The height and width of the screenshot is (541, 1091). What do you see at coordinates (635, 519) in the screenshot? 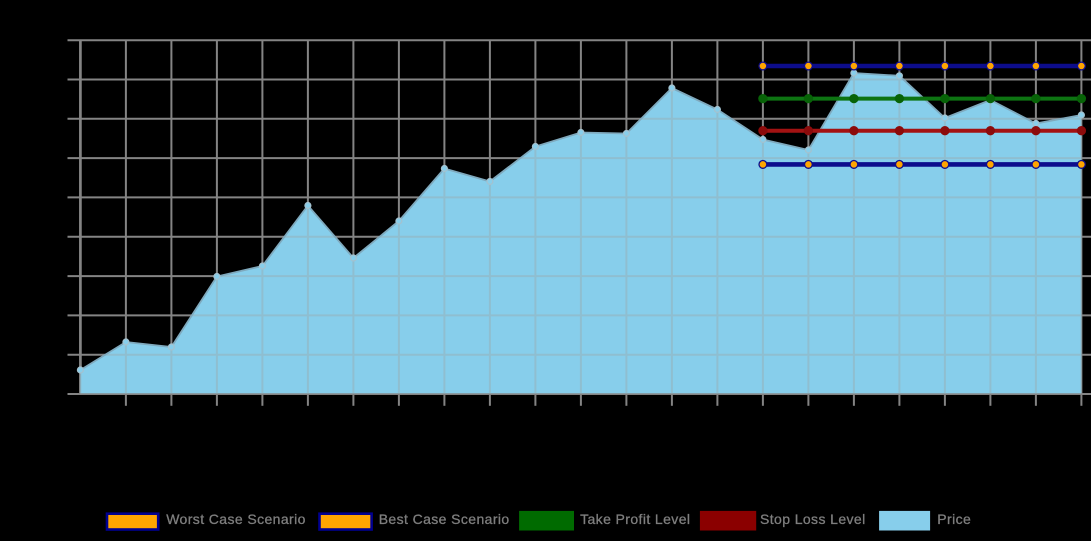
I see `svg-text: Take Profit Level` at bounding box center [635, 519].